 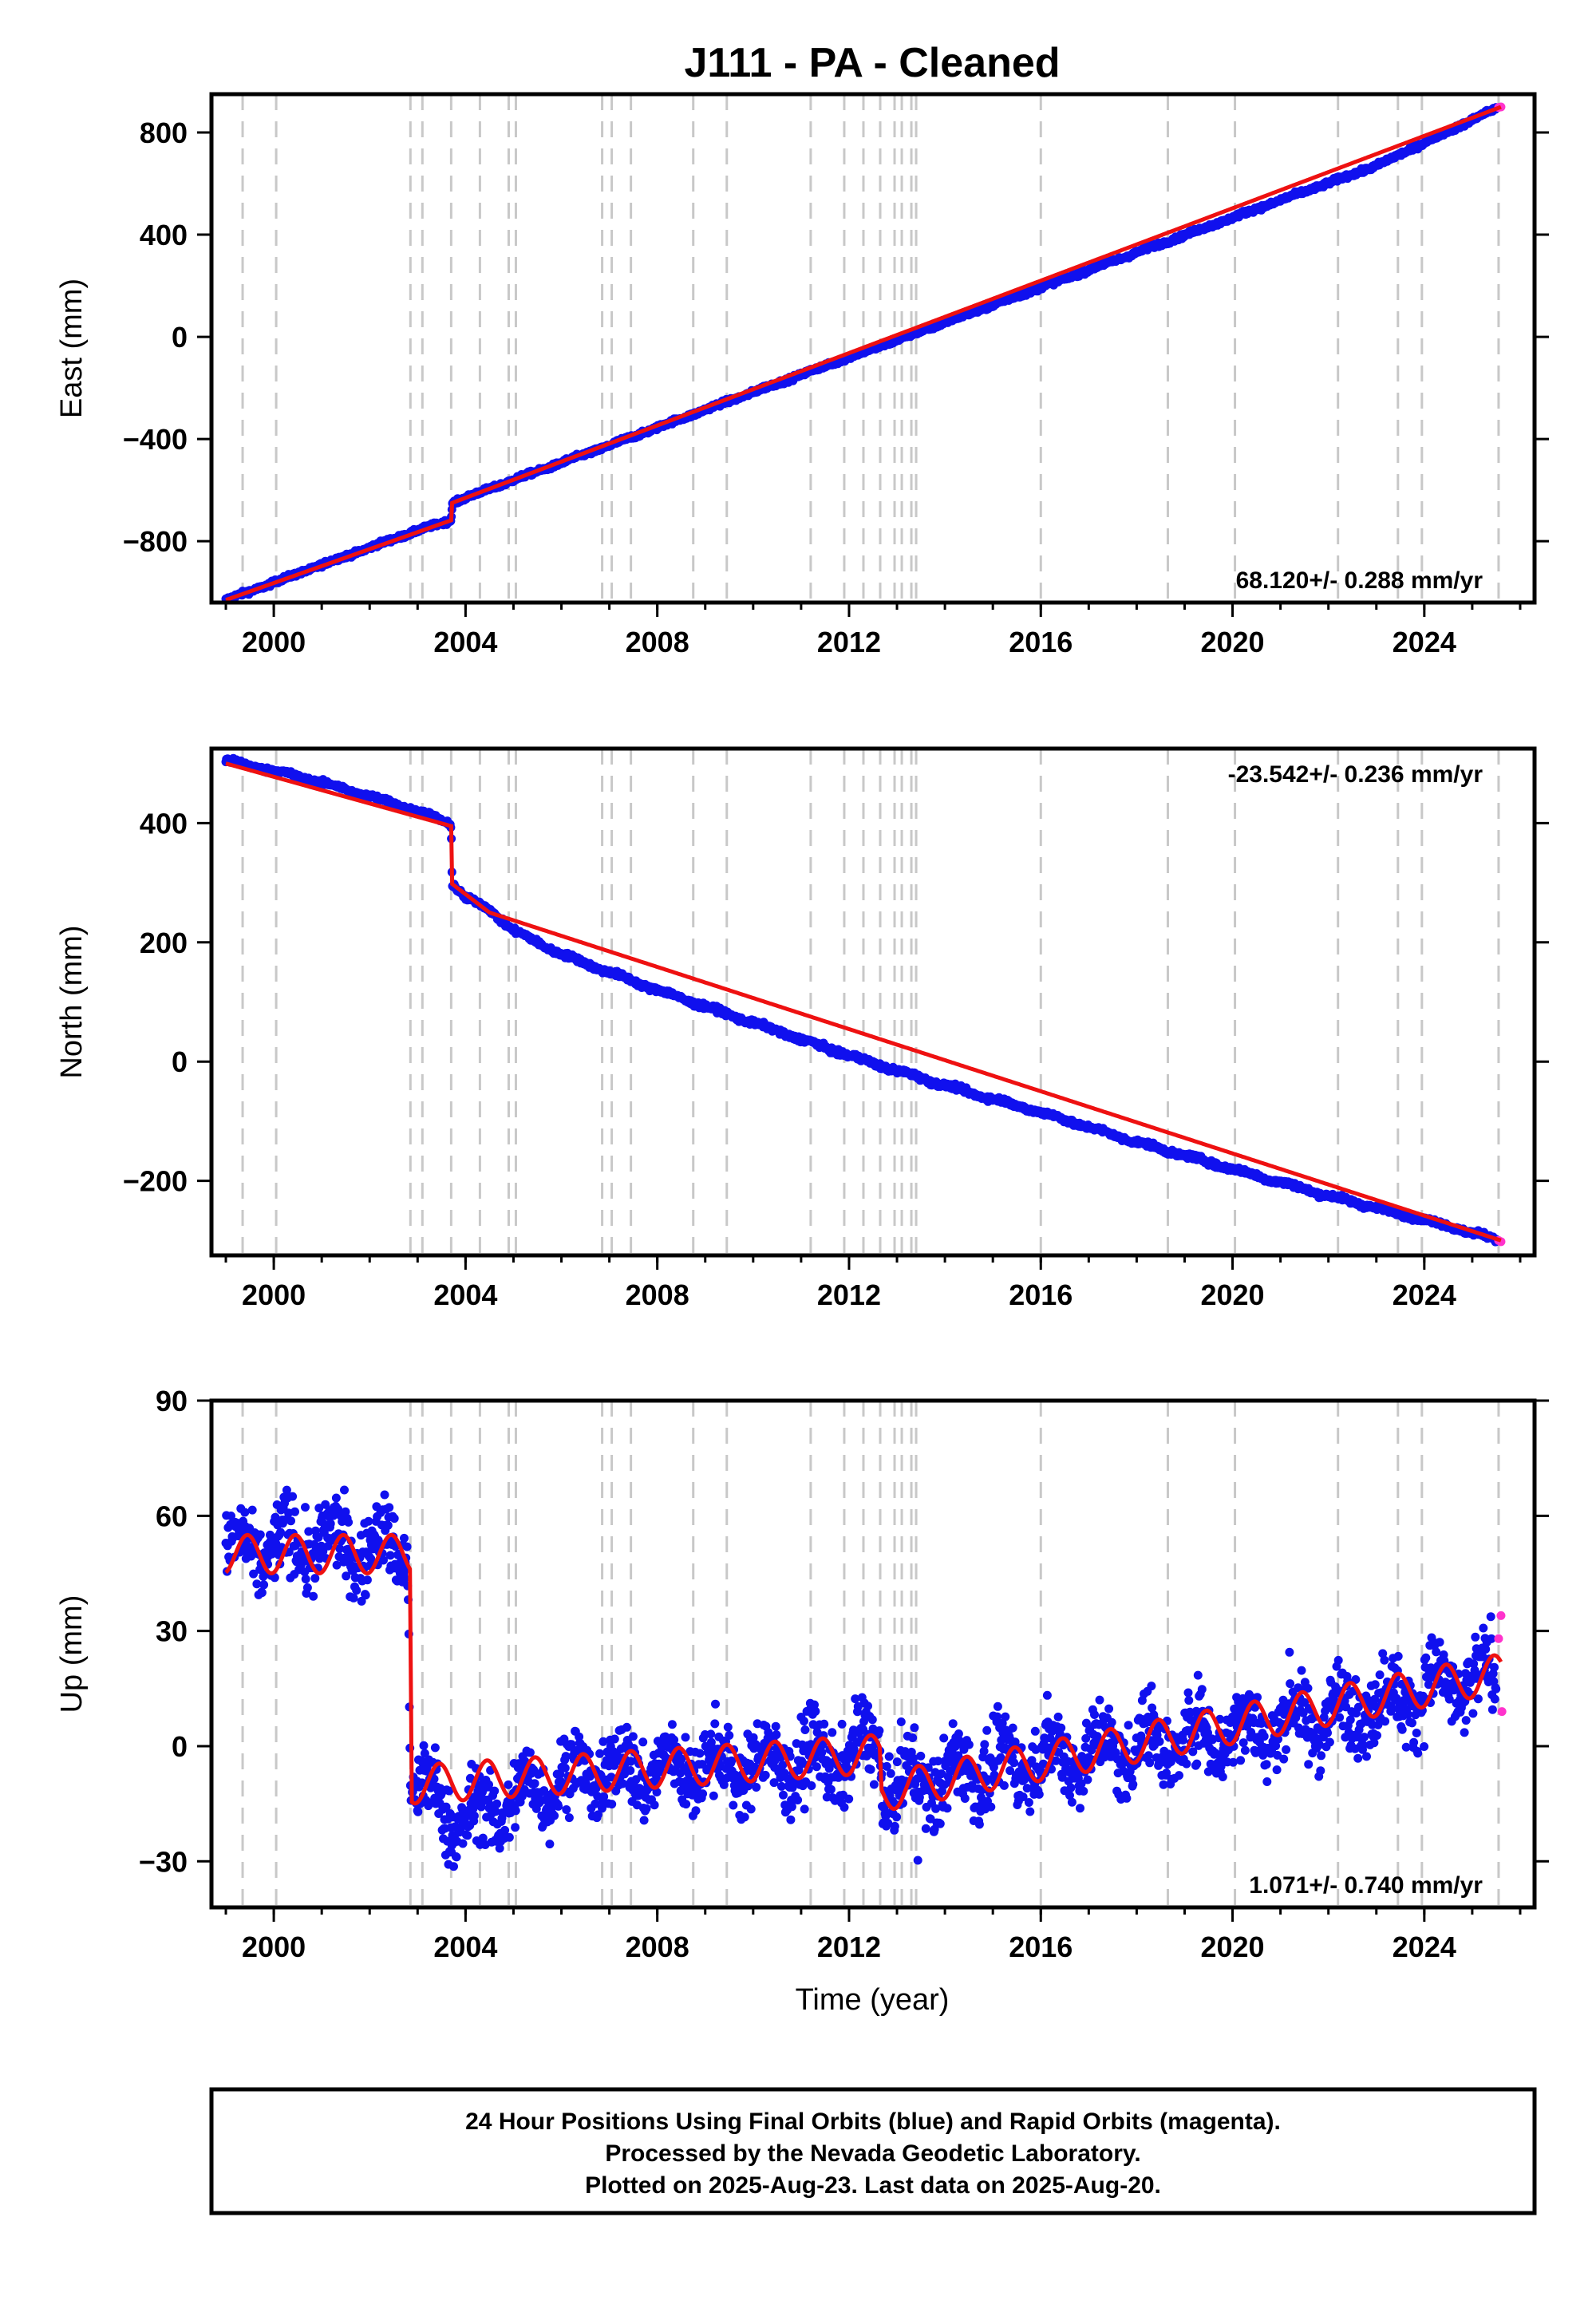 What do you see at coordinates (72, 1654) in the screenshot?
I see `up-y-axis-label: Up (mm)` at bounding box center [72, 1654].